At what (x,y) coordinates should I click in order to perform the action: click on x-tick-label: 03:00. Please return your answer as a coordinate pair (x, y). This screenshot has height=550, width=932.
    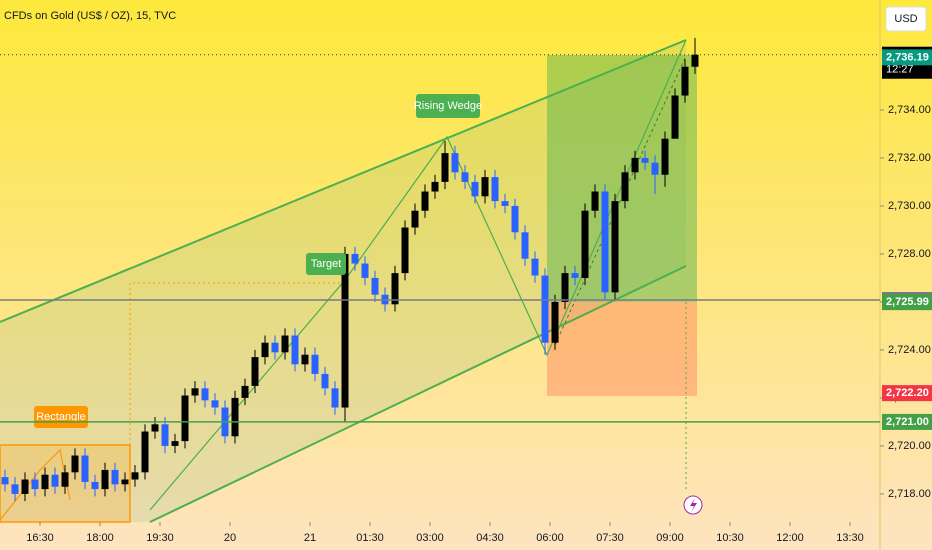
    Looking at the image, I should click on (430, 538).